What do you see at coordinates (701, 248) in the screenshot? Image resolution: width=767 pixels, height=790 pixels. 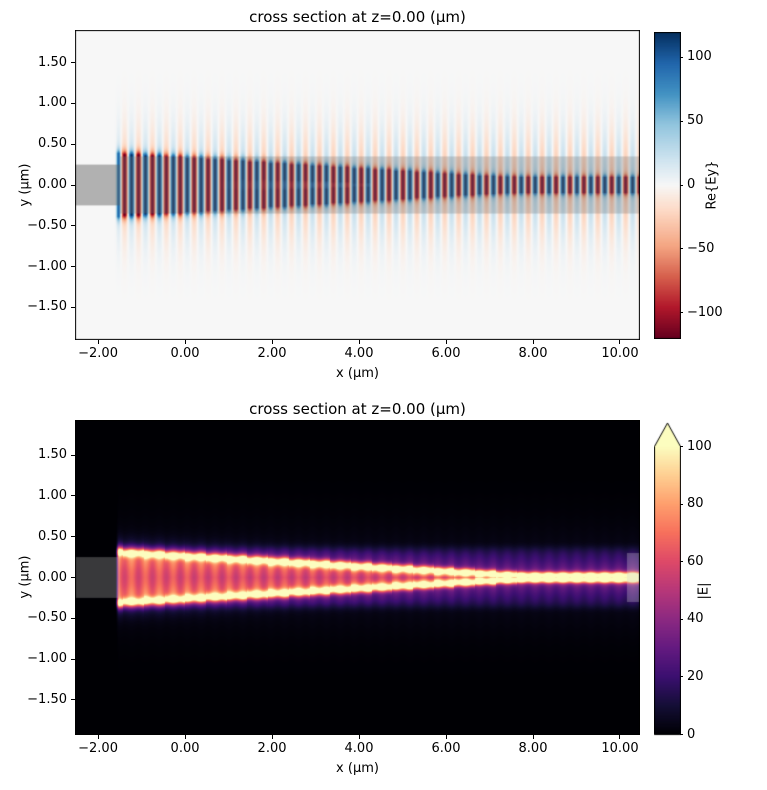 I see `colorbar-tick-label: −50` at bounding box center [701, 248].